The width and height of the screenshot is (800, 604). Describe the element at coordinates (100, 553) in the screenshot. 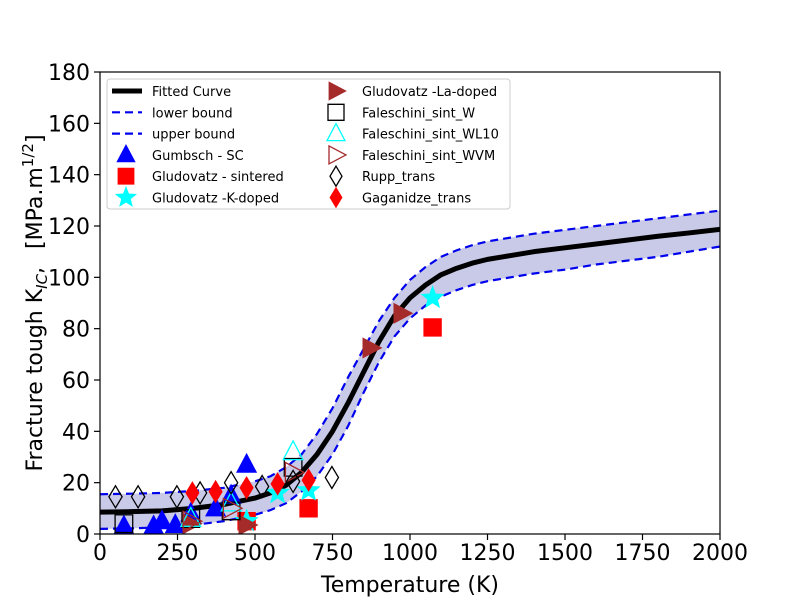

I see `x-tick-label: 0` at that location.